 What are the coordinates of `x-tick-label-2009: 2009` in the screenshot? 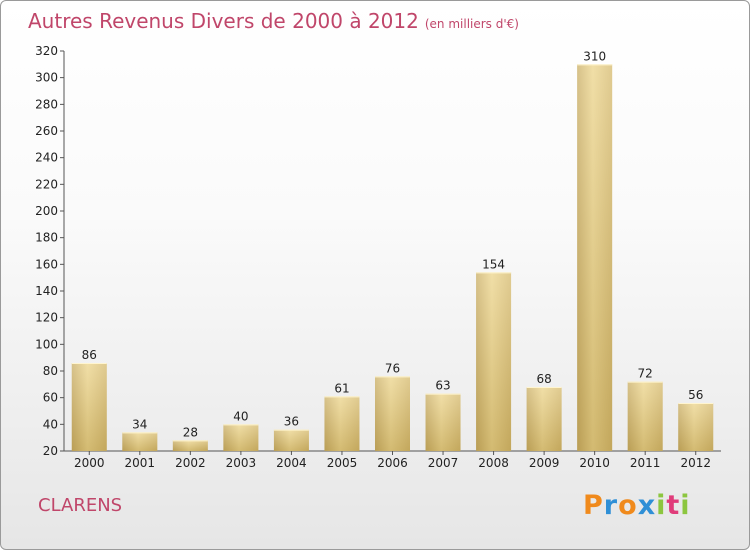 It's located at (544, 463).